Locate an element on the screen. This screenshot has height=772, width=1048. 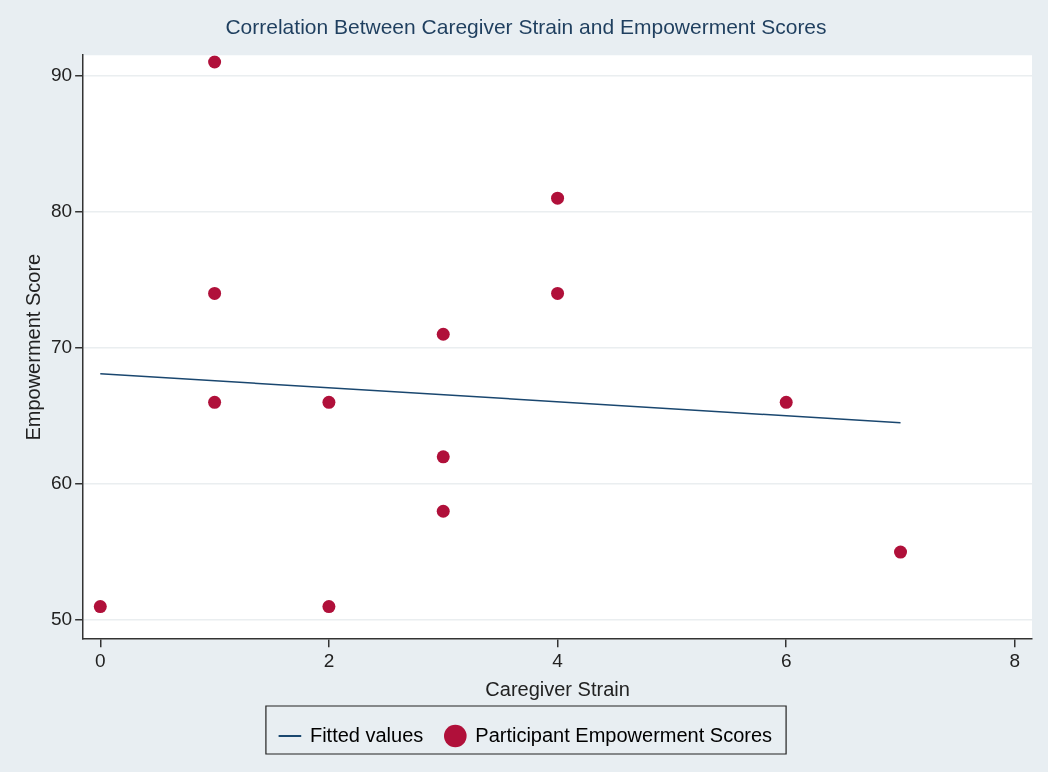
legend-label: Fitted values is located at coordinates (366, 734).